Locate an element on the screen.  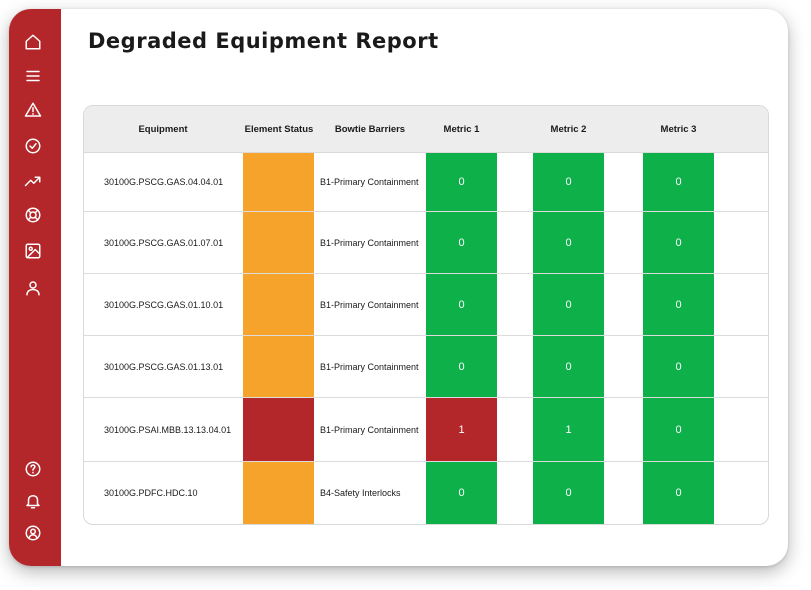
metric-2-cell: 1 is located at coordinates (568, 429).